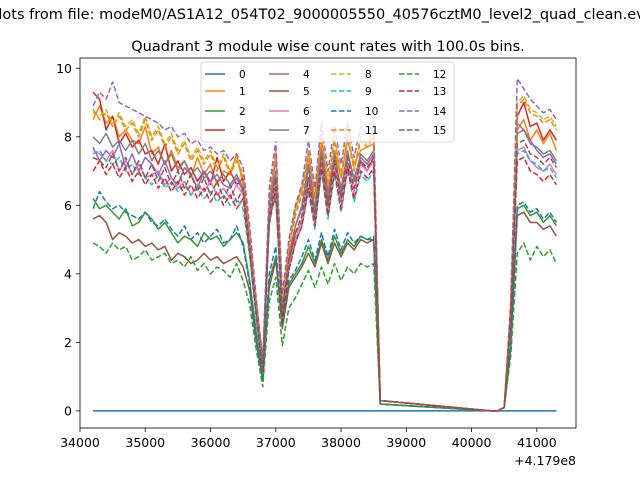  Describe the element at coordinates (68, 205) in the screenshot. I see `y-tick-label: 6` at that location.